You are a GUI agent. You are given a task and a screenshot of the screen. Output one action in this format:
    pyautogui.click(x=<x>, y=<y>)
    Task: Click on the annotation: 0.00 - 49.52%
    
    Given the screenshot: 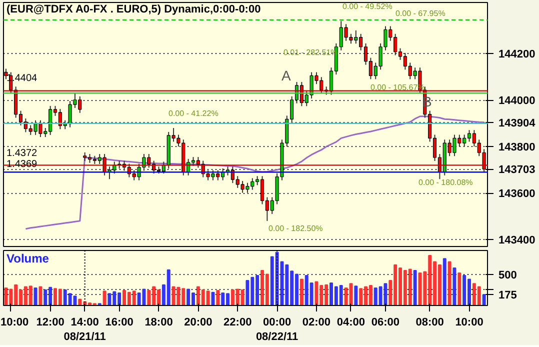 What is the action you would take?
    pyautogui.click(x=367, y=6)
    